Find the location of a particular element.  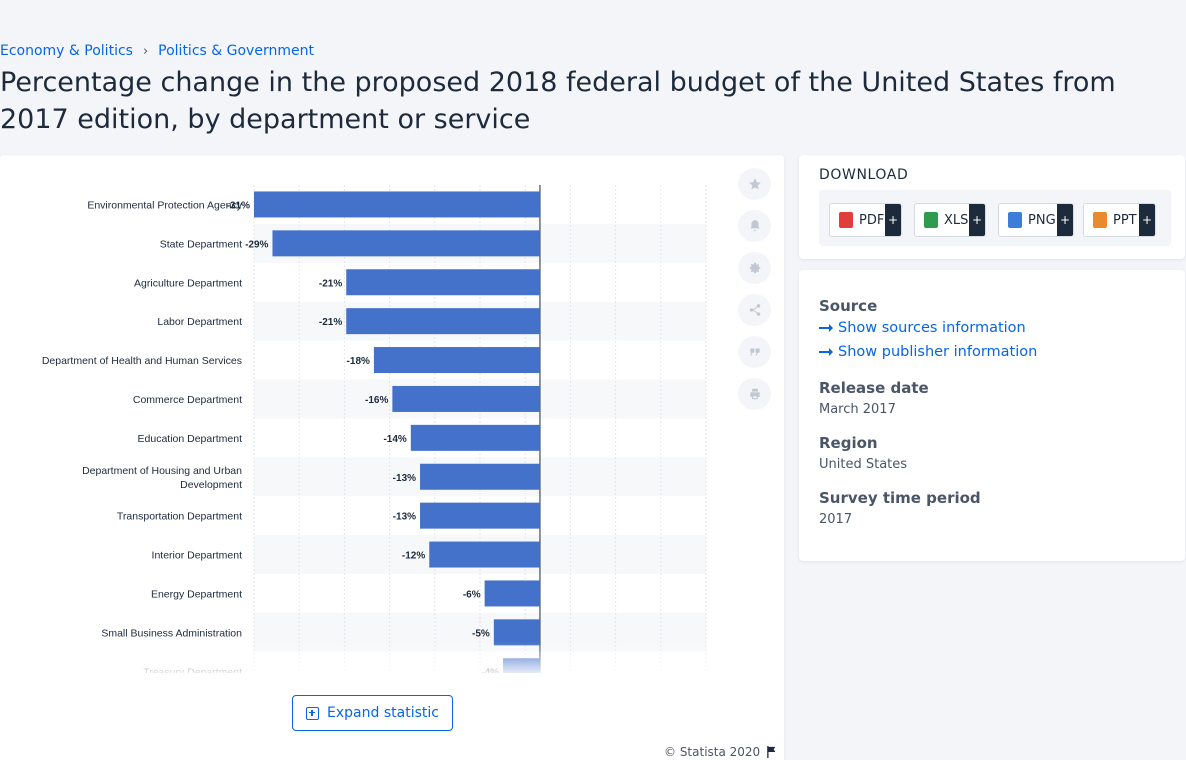

download-png-label: PNG is located at coordinates (1042, 220).